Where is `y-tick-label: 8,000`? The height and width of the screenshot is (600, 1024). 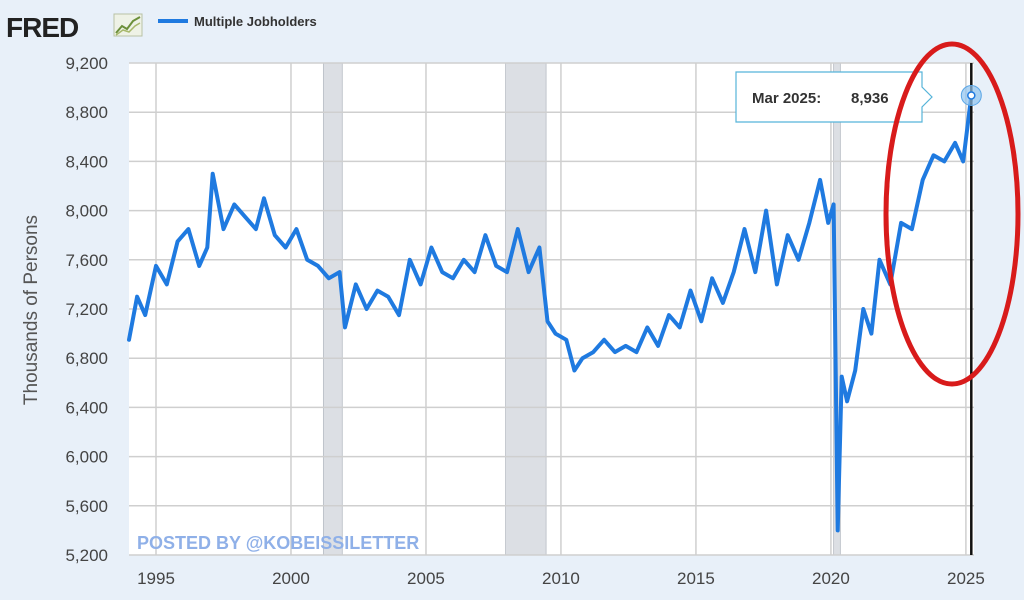 y-tick-label: 8,000 is located at coordinates (86, 211).